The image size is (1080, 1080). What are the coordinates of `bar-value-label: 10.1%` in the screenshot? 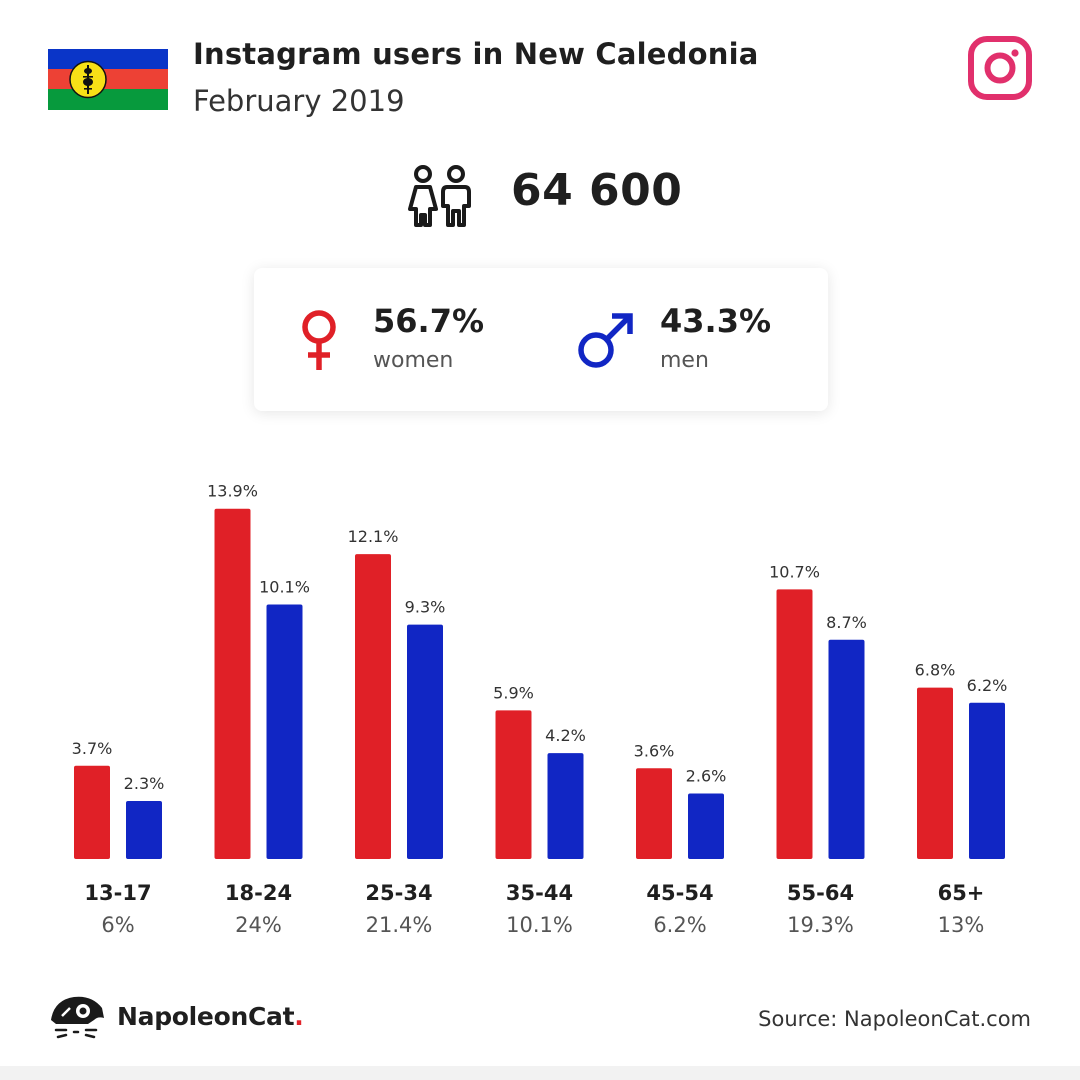 It's located at (284, 586).